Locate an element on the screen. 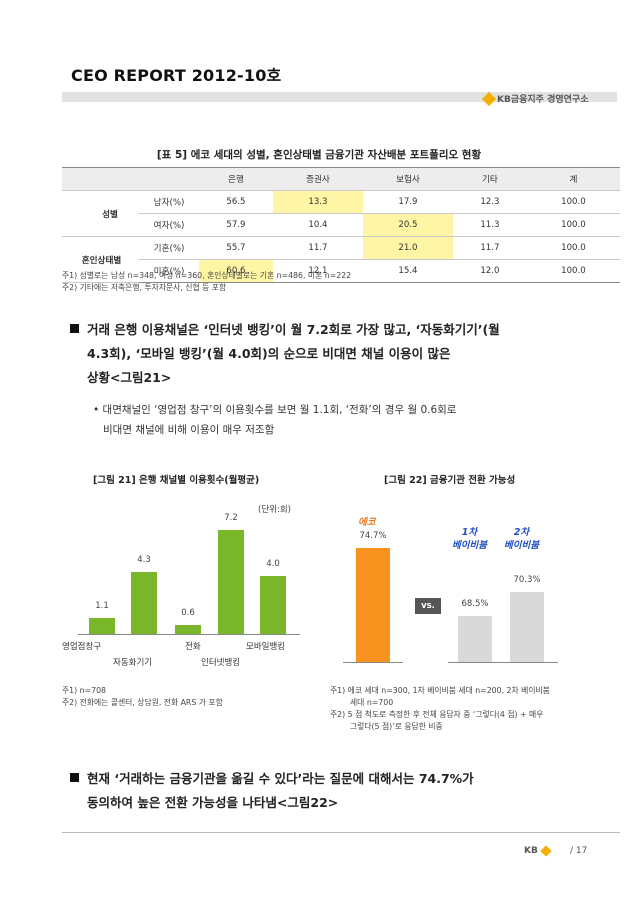  table-header-row: 은행 증권사 보험사 기타 계 is located at coordinates (341, 179).